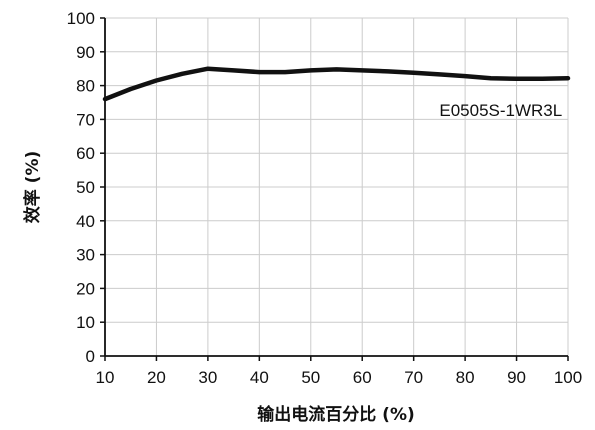 This screenshot has height=430, width=595. What do you see at coordinates (85, 221) in the screenshot?
I see `y-tick-label: 40` at bounding box center [85, 221].